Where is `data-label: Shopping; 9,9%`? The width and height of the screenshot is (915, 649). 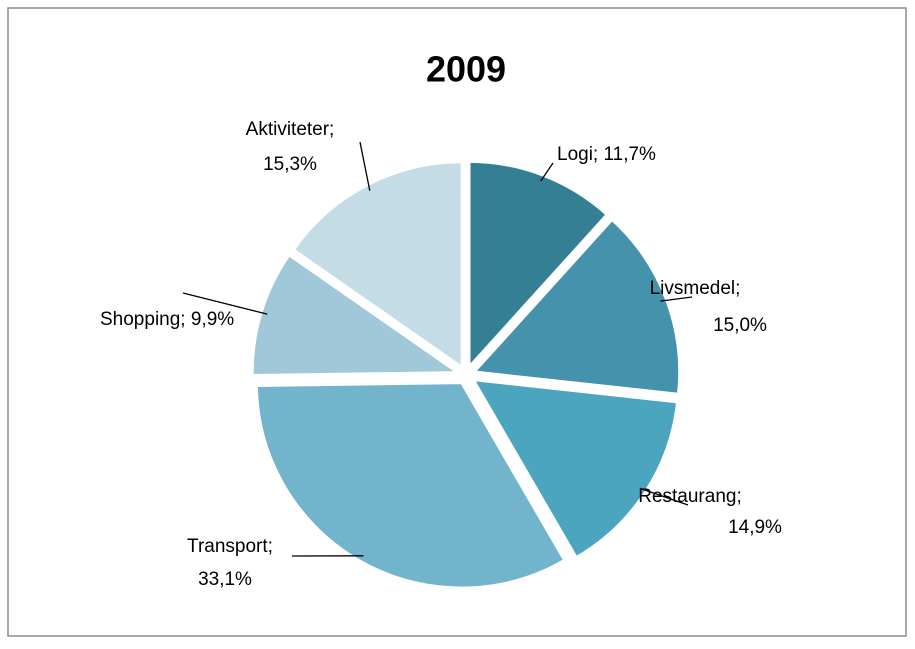 data-label: Shopping; 9,9% is located at coordinates (167, 319).